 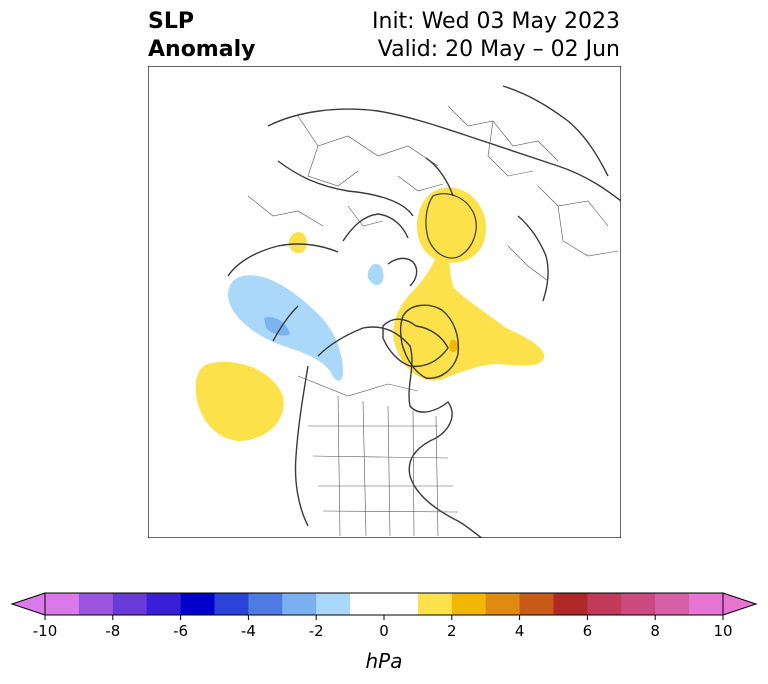 I want to click on alaska-core-negative, so click(x=277, y=326).